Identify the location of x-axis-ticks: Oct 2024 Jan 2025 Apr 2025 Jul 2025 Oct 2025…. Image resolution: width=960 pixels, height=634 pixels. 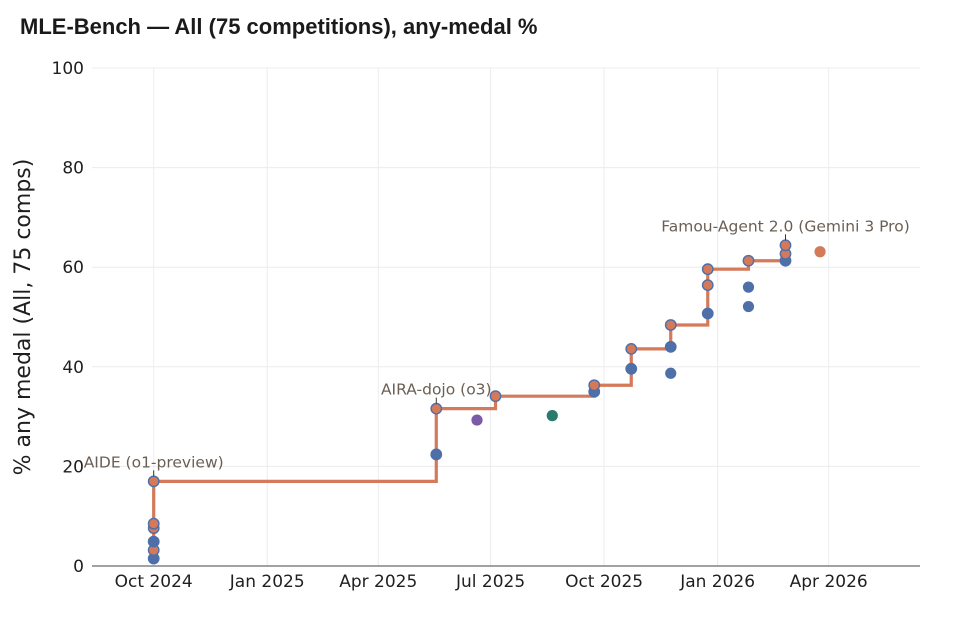
(491, 582).